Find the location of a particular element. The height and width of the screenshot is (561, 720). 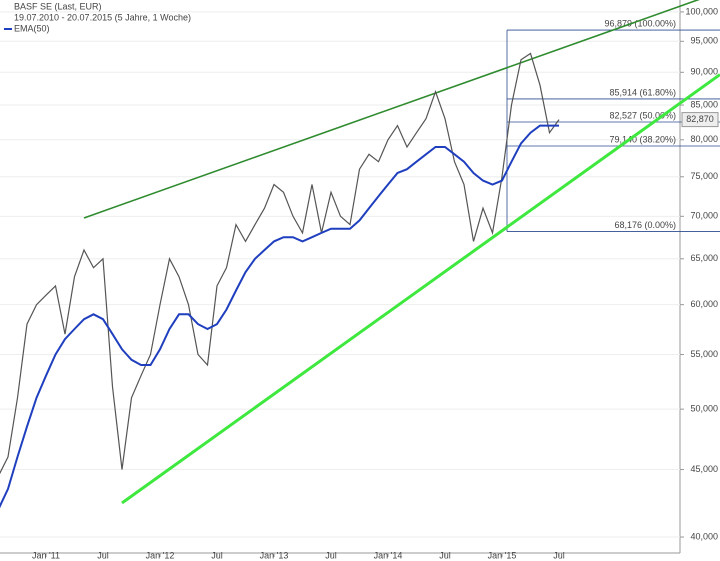

fib-label: 85,914 (61.80%) is located at coordinates (642, 92).